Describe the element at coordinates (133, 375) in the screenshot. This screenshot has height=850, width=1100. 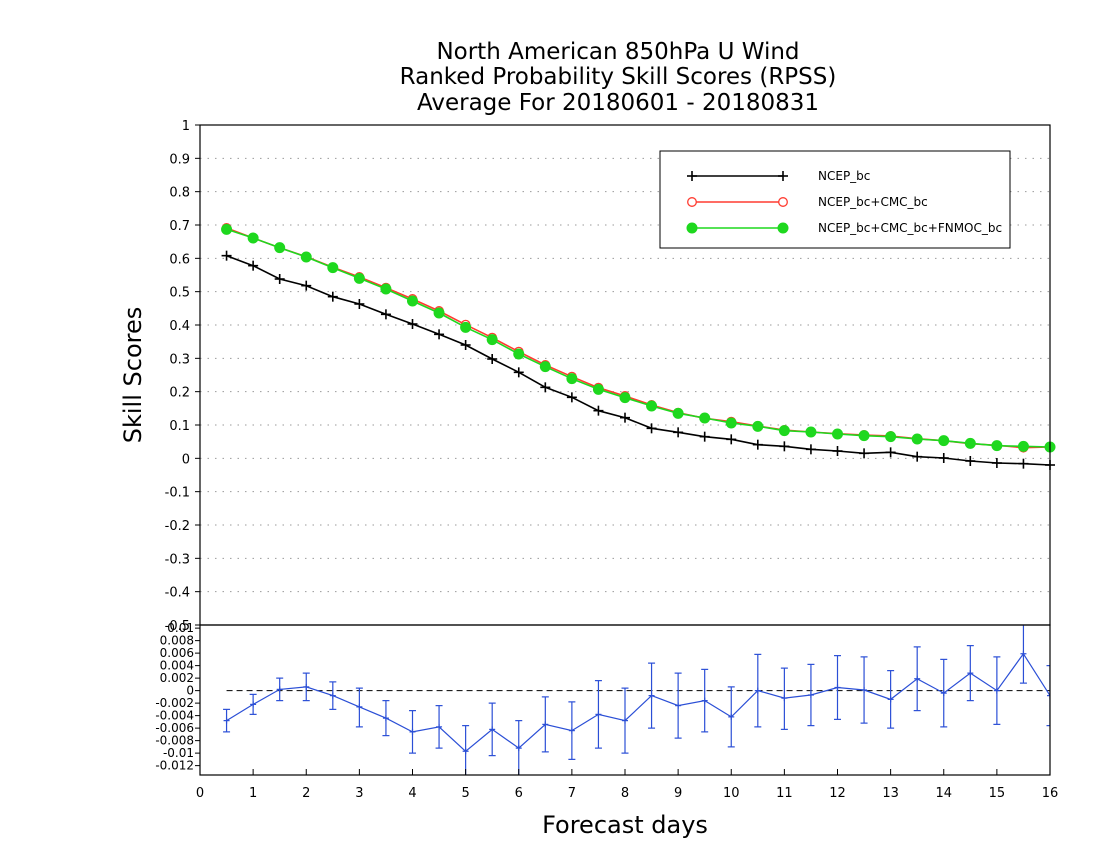
I see `y-axis-title: Skill Scores` at that location.